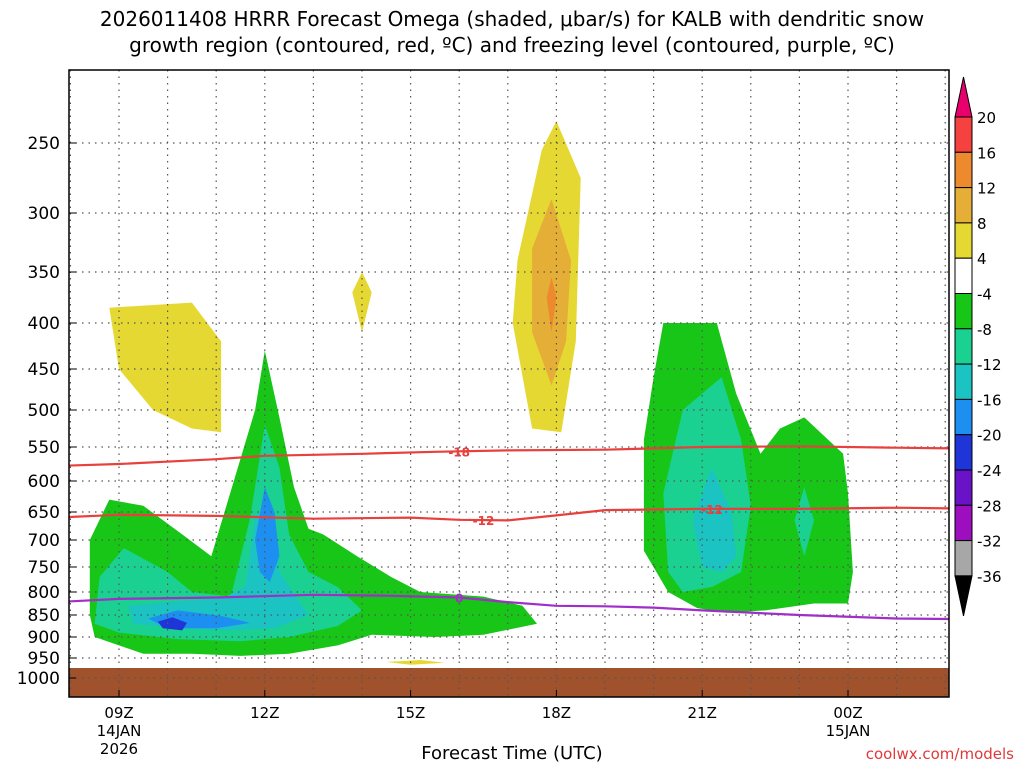 Image resolution: width=1024 pixels, height=768 pixels. Describe the element at coordinates (984, 295) in the screenshot. I see `colorbar-label: -4` at that location.